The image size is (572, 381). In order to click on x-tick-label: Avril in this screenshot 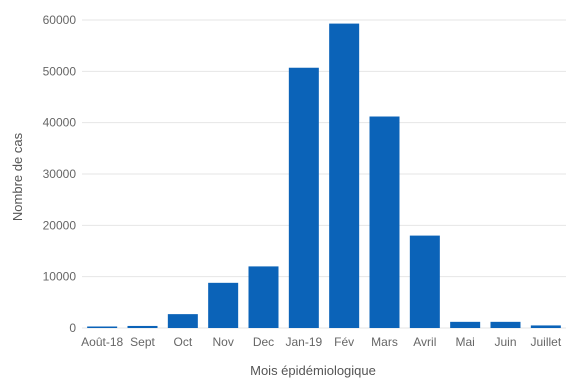, I will do `click(424, 342)`.